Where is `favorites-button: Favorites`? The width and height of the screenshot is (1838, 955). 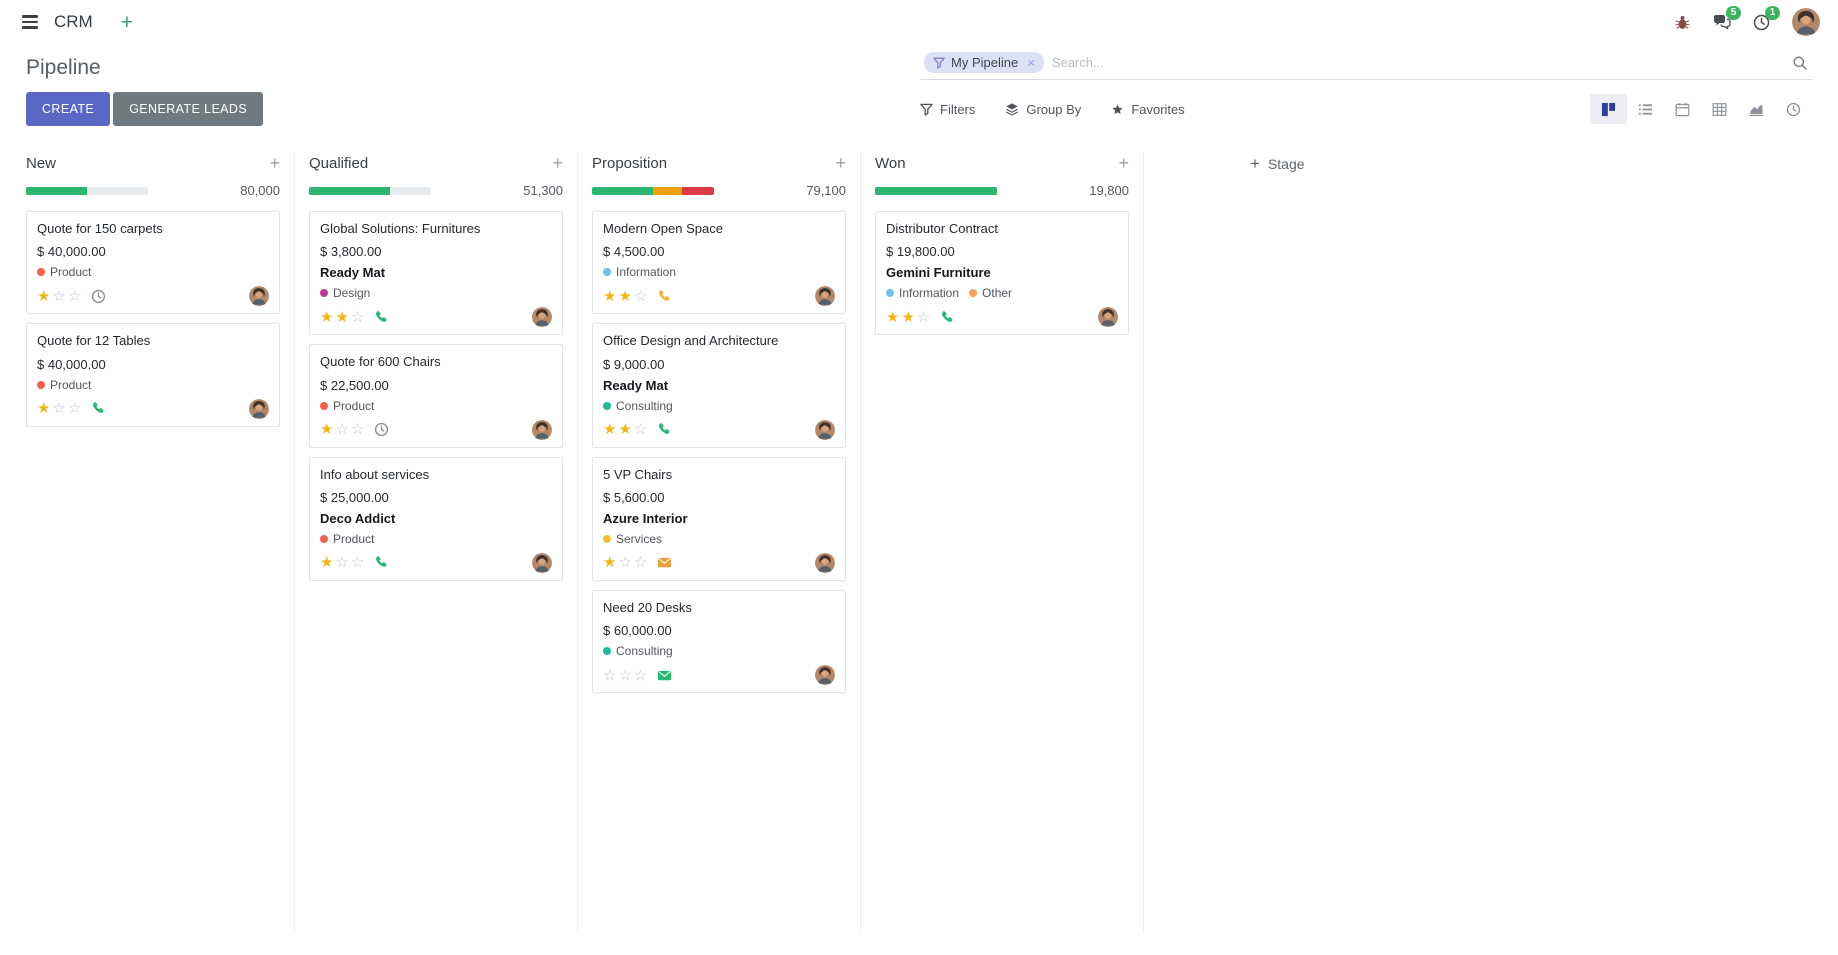 favorites-button: Favorites is located at coordinates (1148, 109).